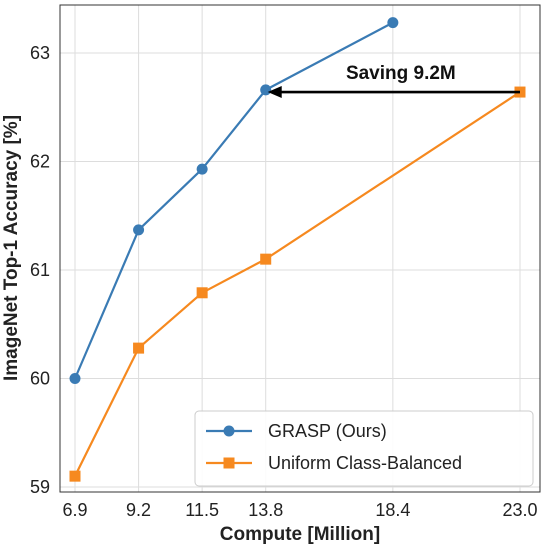 Image resolution: width=544 pixels, height=546 pixels. What do you see at coordinates (74, 510) in the screenshot?
I see `x-tick-label: 6.9` at bounding box center [74, 510].